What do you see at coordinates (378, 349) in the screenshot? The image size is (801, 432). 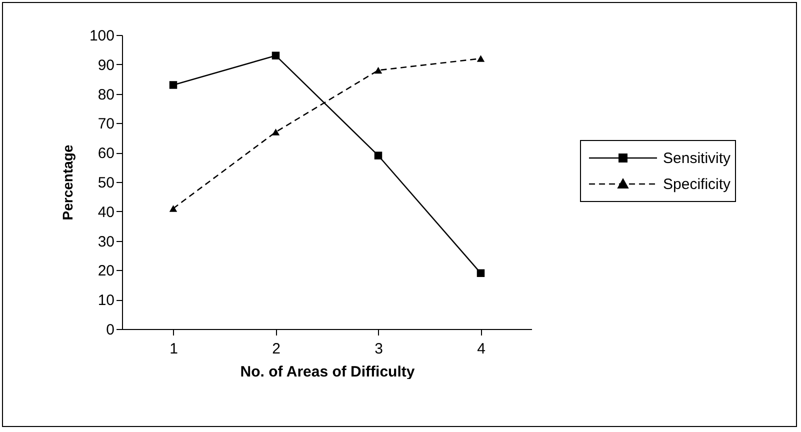 I see `x-tick-label: 3` at bounding box center [378, 349].